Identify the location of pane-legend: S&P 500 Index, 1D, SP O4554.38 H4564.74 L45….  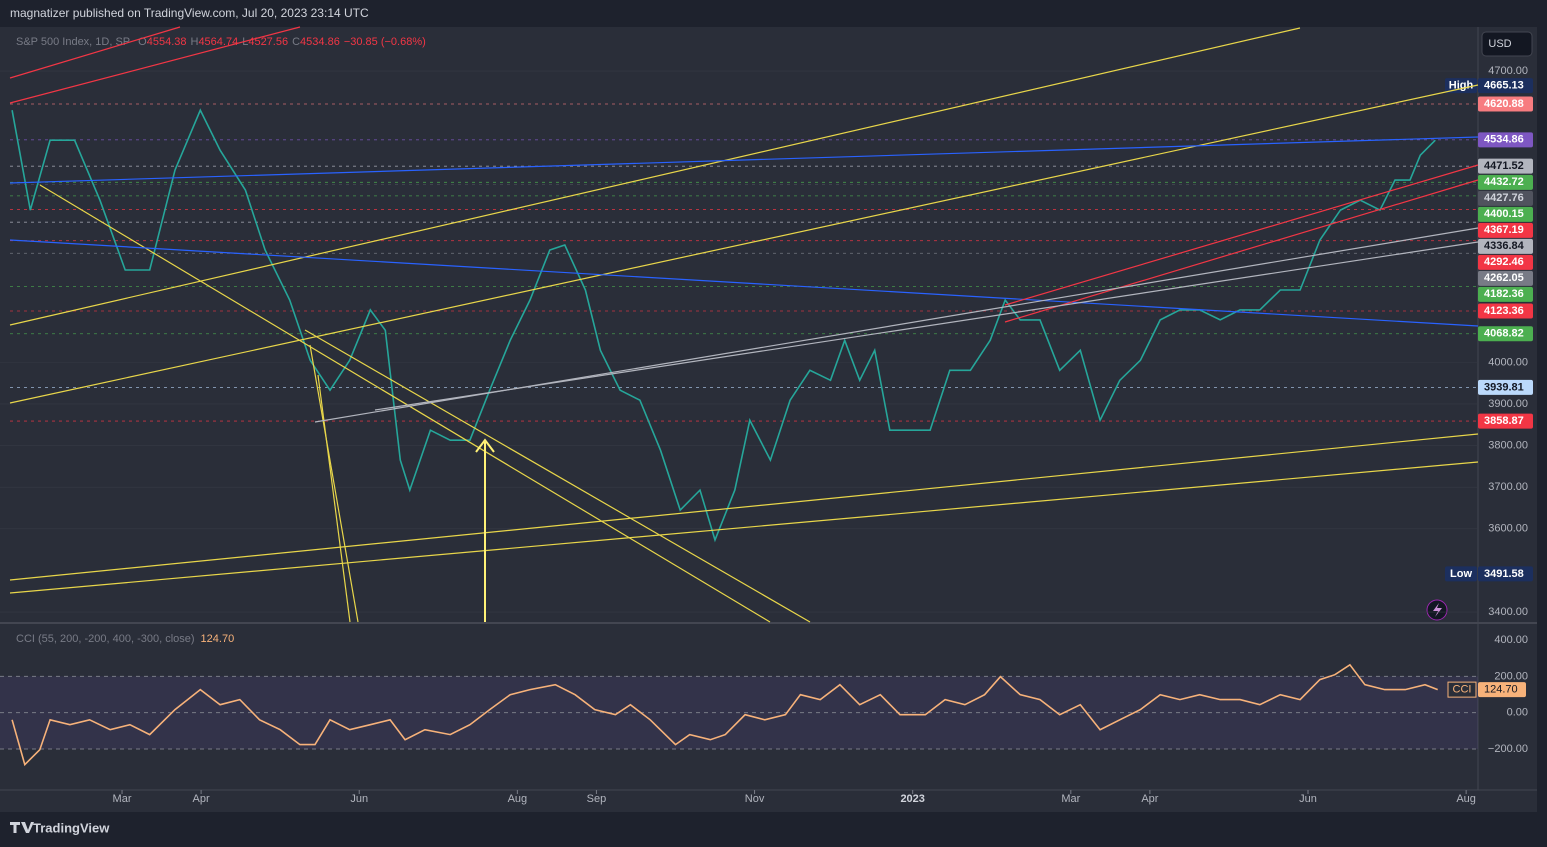
(221, 42).